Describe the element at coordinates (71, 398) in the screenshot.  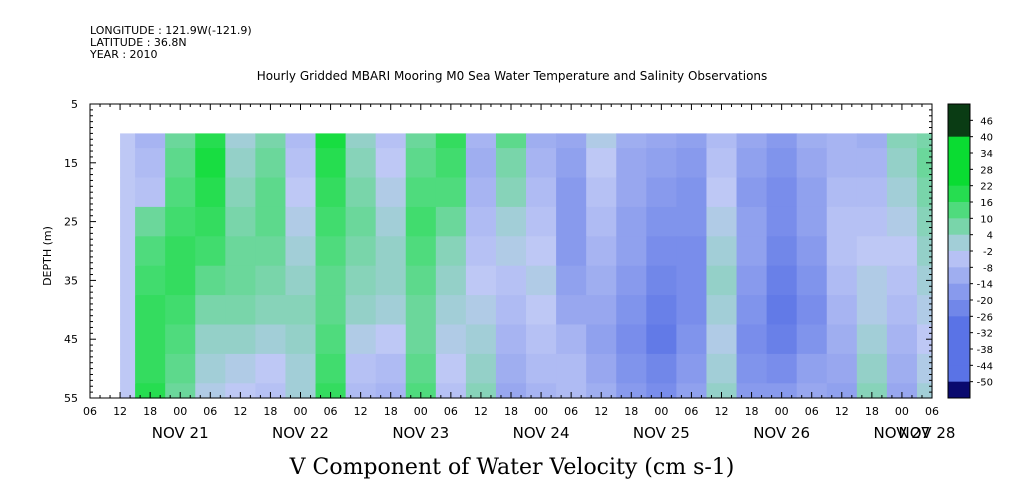
I see `y-tick-label: 55` at that location.